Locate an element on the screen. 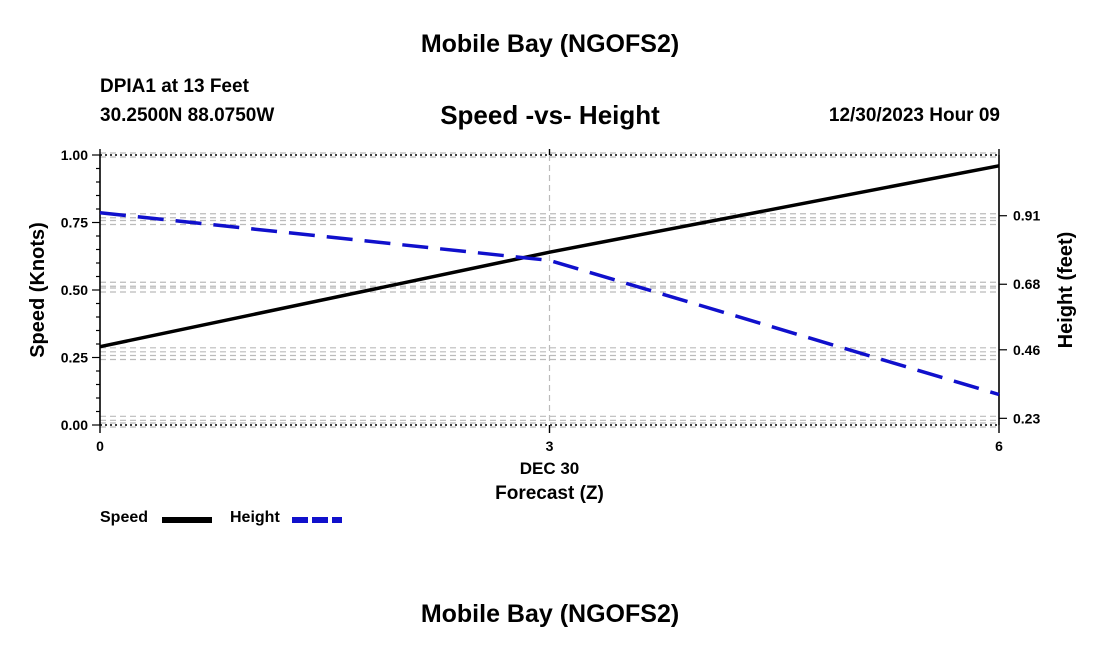  right-axis-label: Height (feet) is located at coordinates (1066, 290).